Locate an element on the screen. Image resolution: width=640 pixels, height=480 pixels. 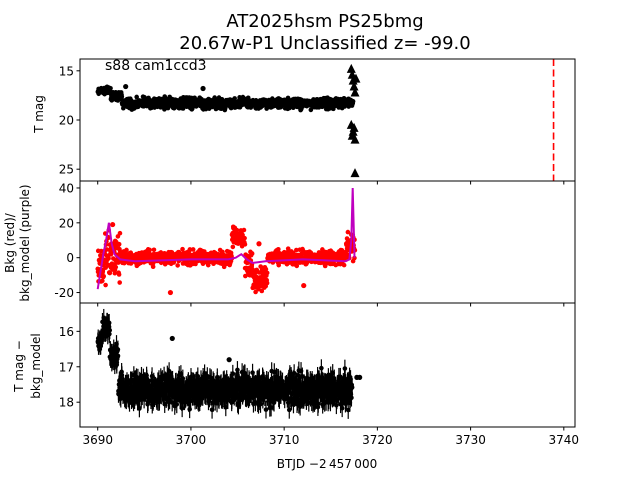
y-tick-label: 0 is located at coordinates (70, 258).